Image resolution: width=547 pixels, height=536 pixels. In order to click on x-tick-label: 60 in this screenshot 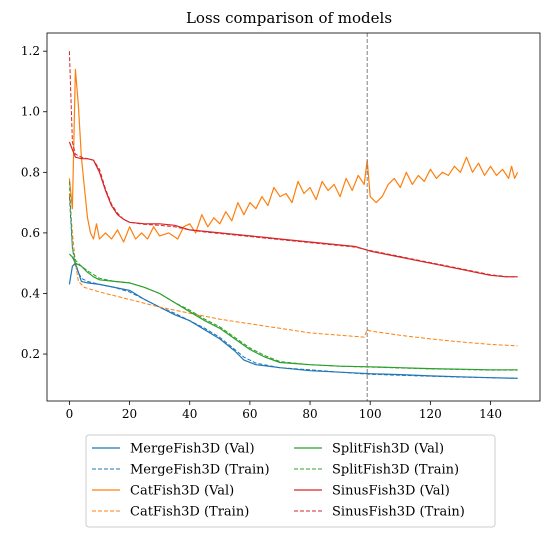, I will do `click(249, 414)`.